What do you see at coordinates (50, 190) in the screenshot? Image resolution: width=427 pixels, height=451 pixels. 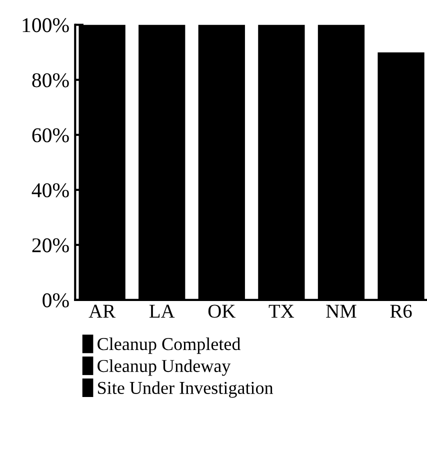 I see `y-tick-label: 40%` at bounding box center [50, 190].